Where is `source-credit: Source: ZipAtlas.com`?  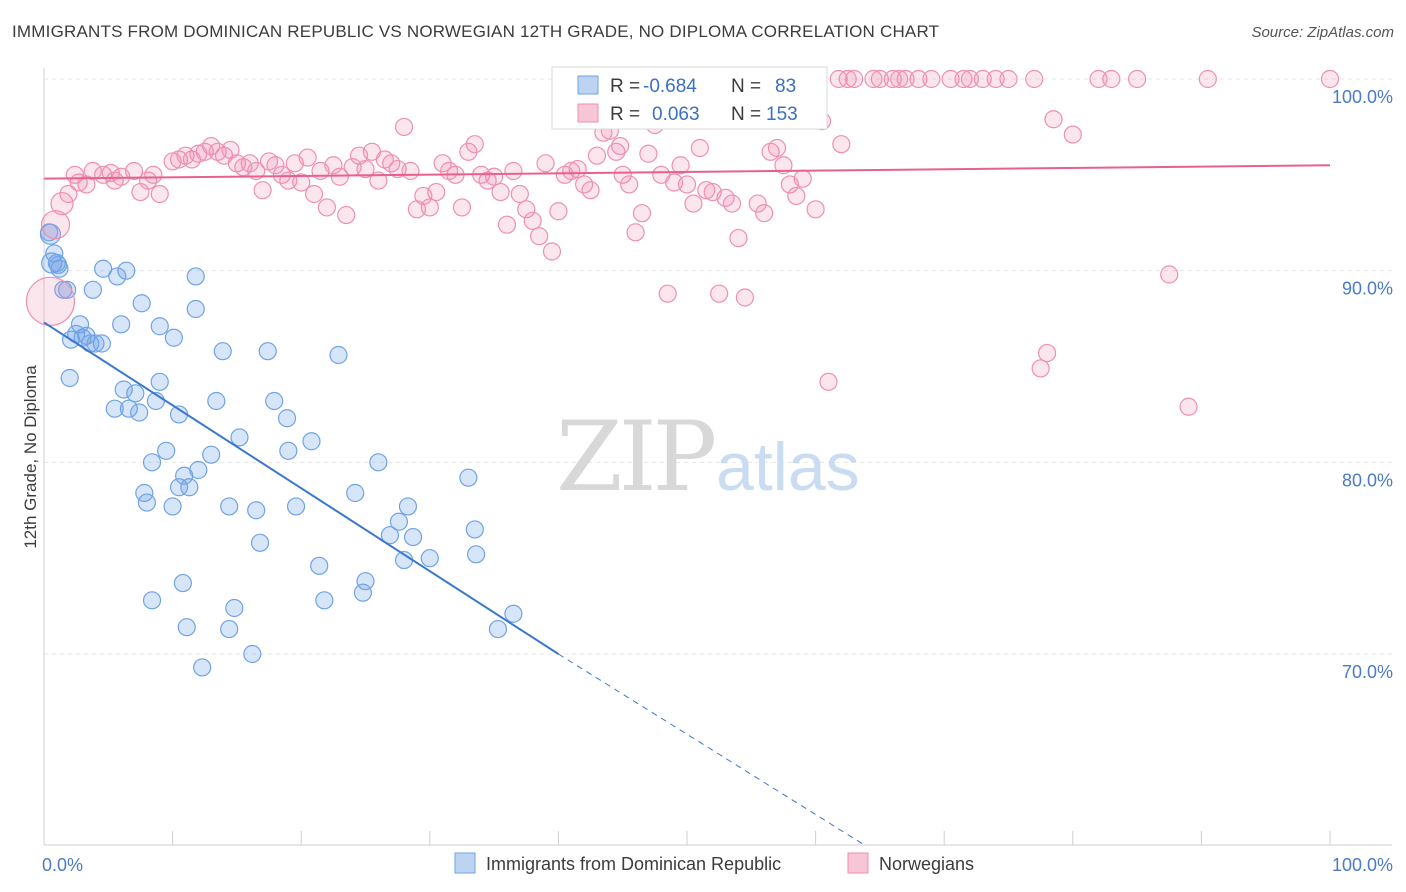
source-credit: Source: ZipAtlas.com is located at coordinates (1322, 32).